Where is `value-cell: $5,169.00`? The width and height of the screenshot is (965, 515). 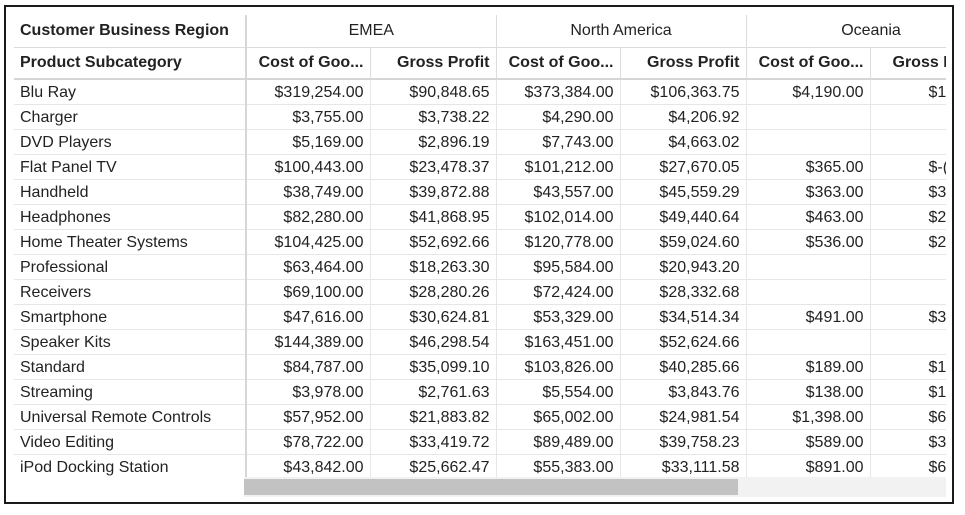 value-cell: $5,169.00 is located at coordinates (308, 142).